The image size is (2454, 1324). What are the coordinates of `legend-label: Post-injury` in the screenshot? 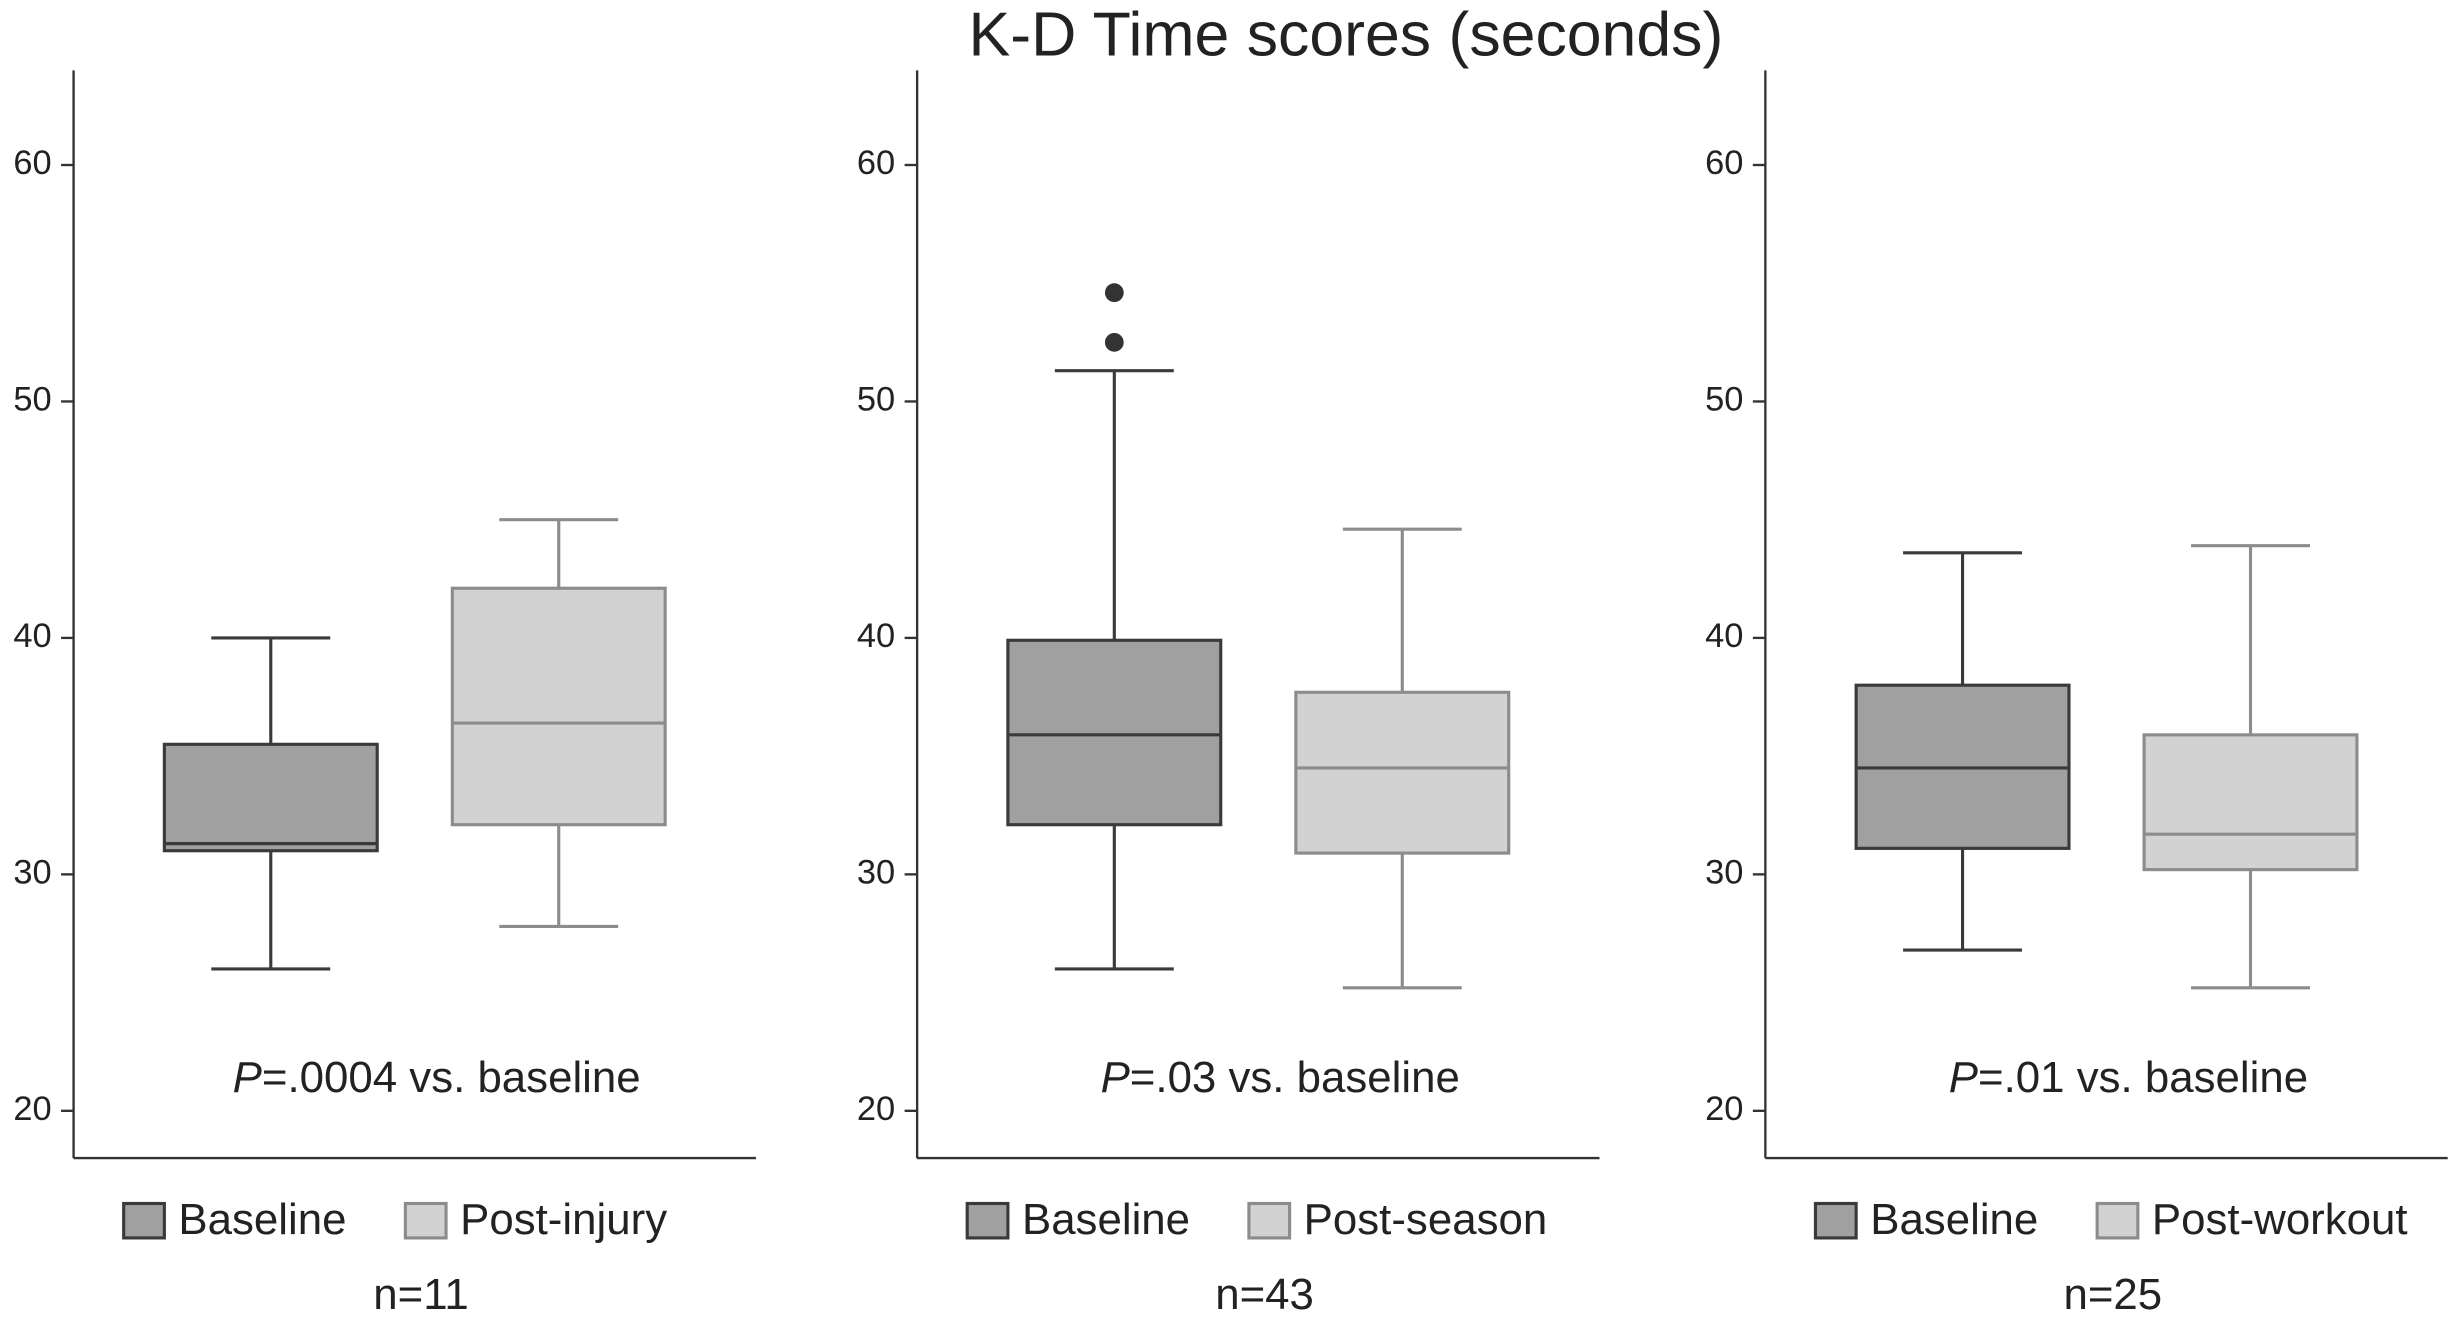 It's located at (563, 1219).